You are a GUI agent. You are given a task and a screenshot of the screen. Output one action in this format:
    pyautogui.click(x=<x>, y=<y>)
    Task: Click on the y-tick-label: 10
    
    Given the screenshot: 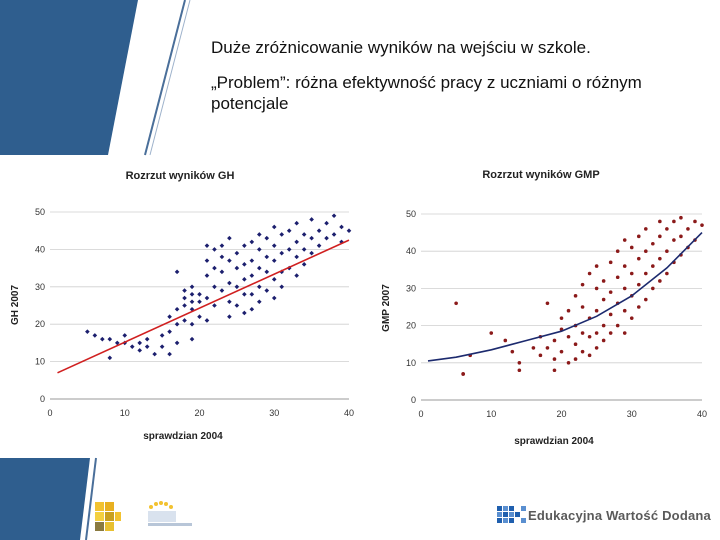 What is the action you would take?
    pyautogui.click(x=40, y=362)
    